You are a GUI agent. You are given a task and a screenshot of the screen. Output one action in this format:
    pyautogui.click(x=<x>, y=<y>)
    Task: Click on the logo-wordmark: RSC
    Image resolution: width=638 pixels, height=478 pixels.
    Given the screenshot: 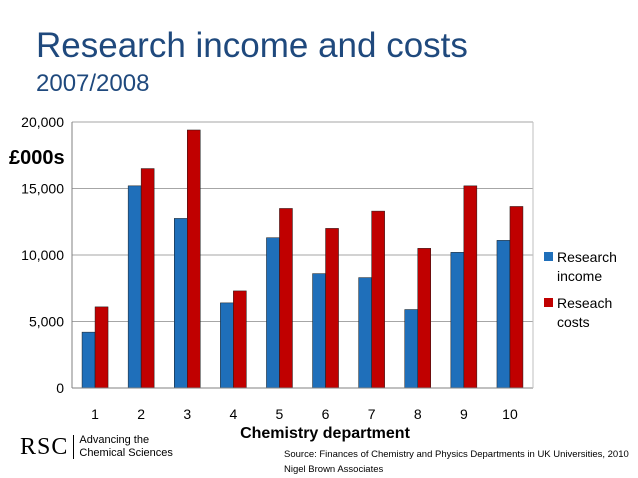 What is the action you would take?
    pyautogui.click(x=47, y=446)
    